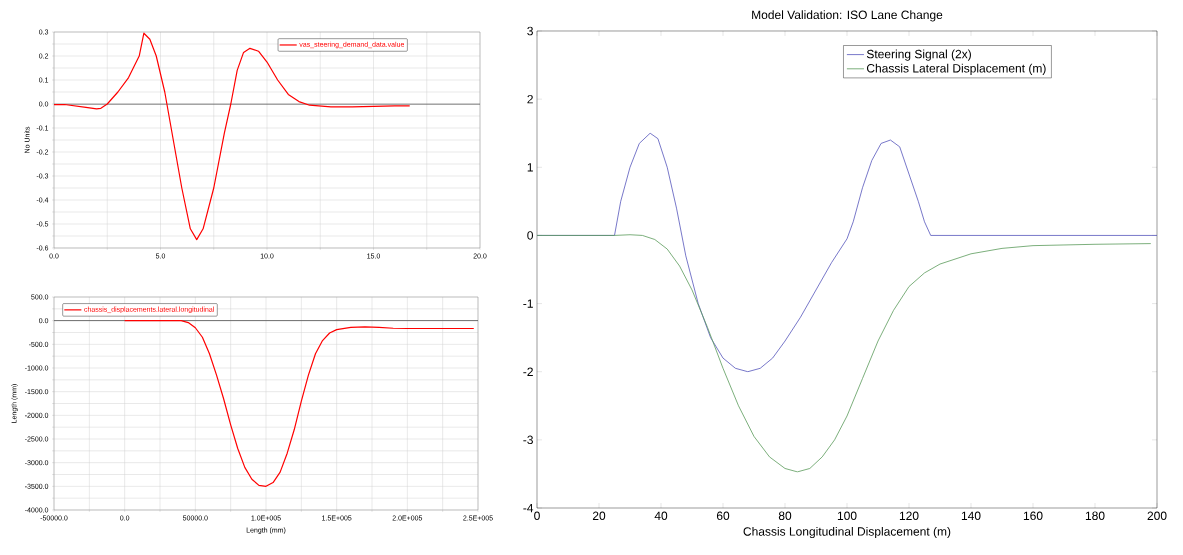 The width and height of the screenshot is (1183, 555). Describe the element at coordinates (956, 69) in the screenshot. I see `legend-label: Chassis Lateral Displacement (m)` at that location.